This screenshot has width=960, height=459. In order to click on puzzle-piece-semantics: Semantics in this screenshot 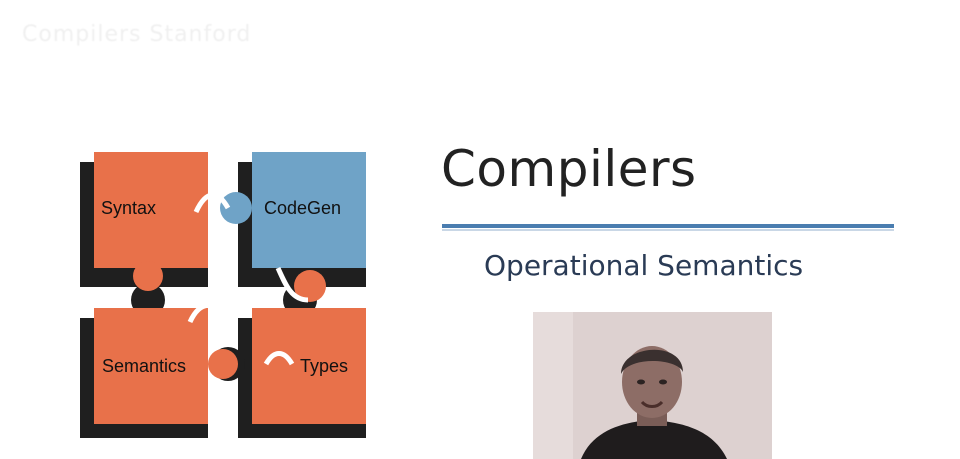, I will do `click(166, 366)`.